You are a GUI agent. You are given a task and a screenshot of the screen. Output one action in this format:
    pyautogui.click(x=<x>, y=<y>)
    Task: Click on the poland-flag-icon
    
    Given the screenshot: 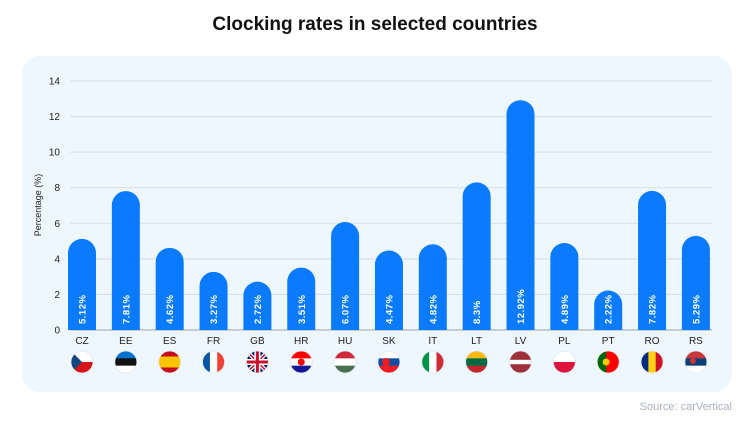 What is the action you would take?
    pyautogui.click(x=564, y=362)
    